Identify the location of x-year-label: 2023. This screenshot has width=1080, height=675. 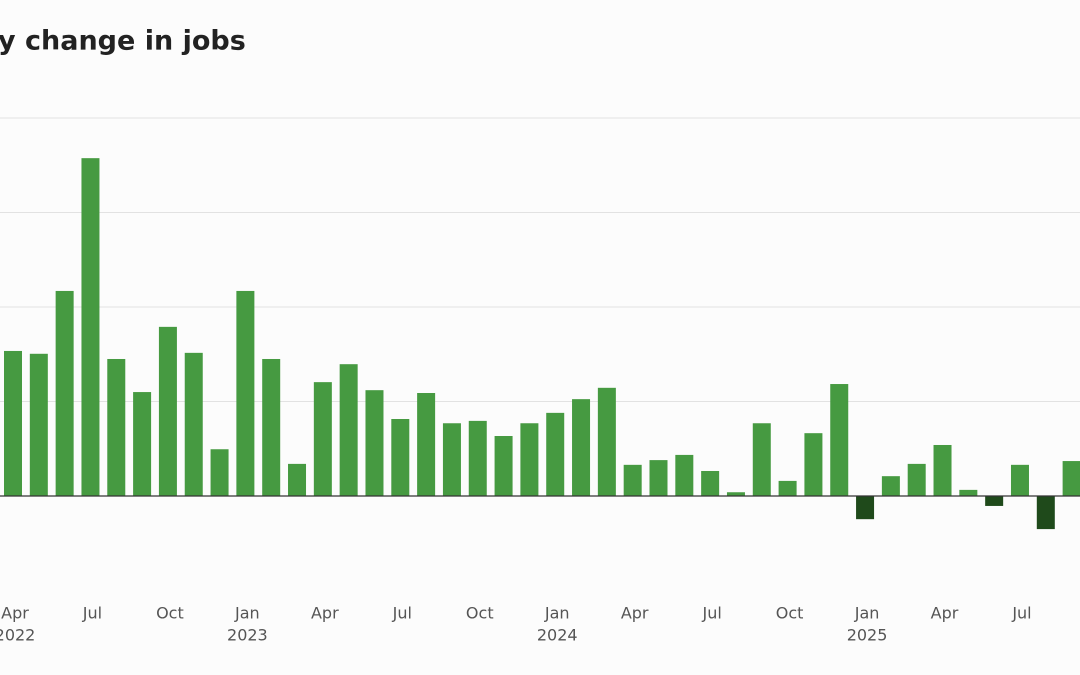
(247, 635).